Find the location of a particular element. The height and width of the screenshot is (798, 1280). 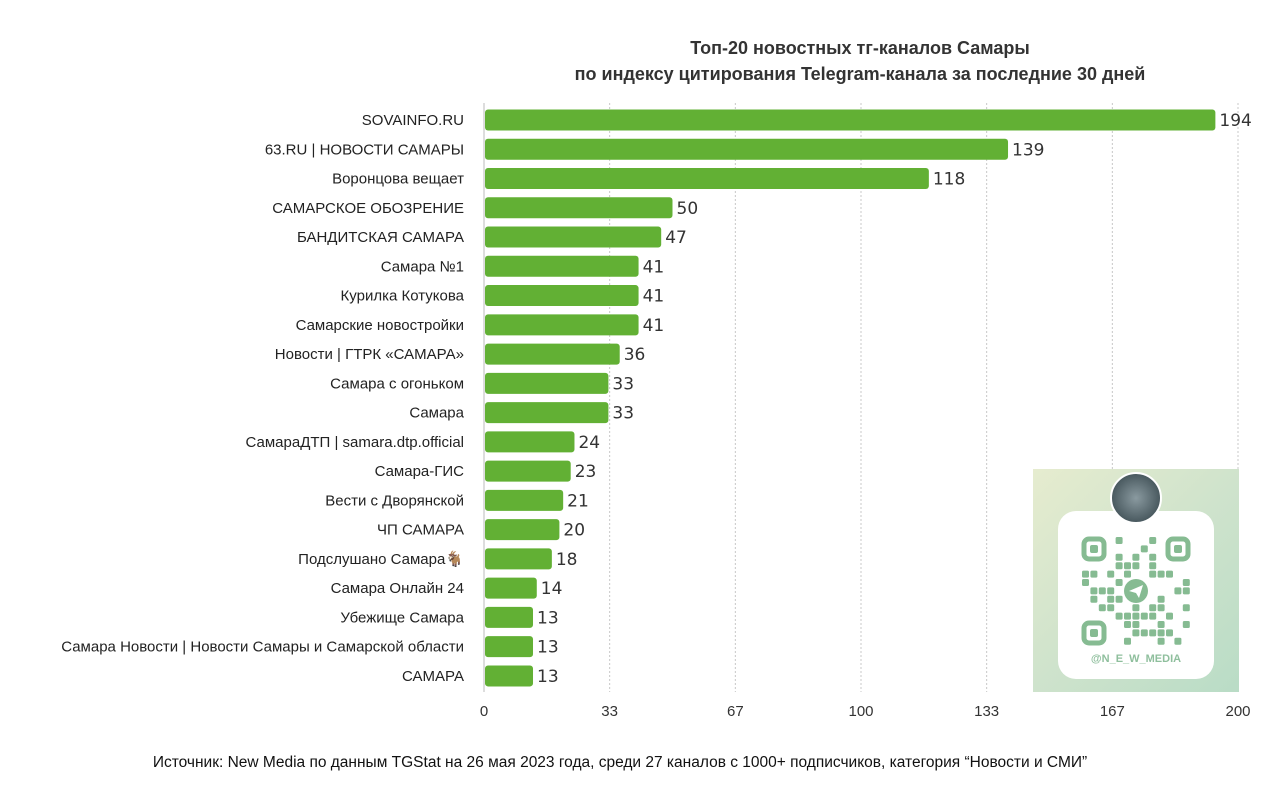

category-label: Подслушано Самара🐐 is located at coordinates (381, 559).